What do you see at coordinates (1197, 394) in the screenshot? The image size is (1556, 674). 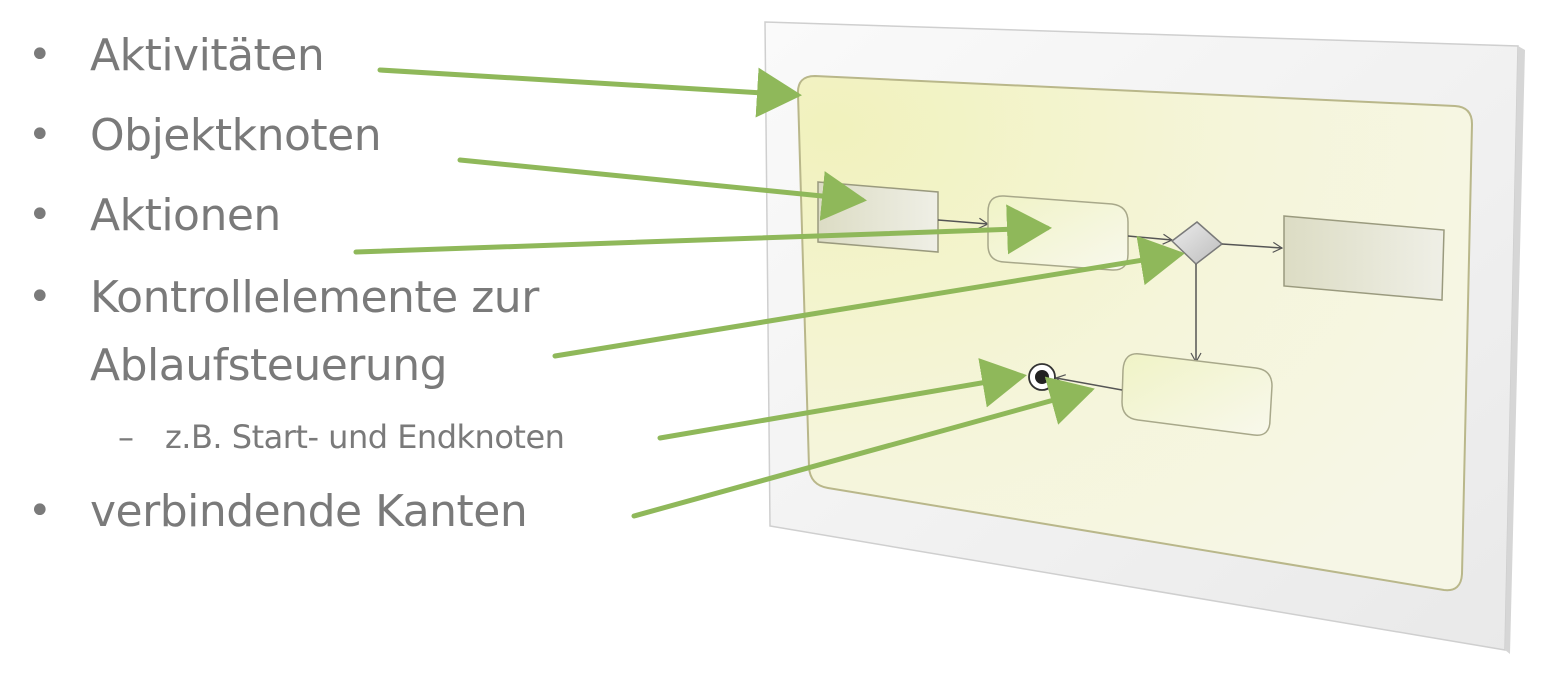 I see `action-node-bottom` at bounding box center [1197, 394].